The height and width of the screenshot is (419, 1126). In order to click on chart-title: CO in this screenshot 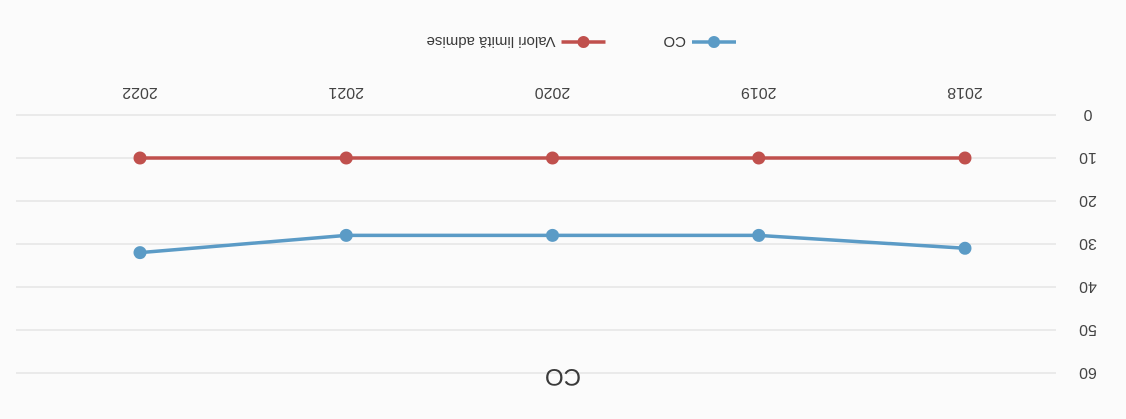, I will do `click(563, 376)`.